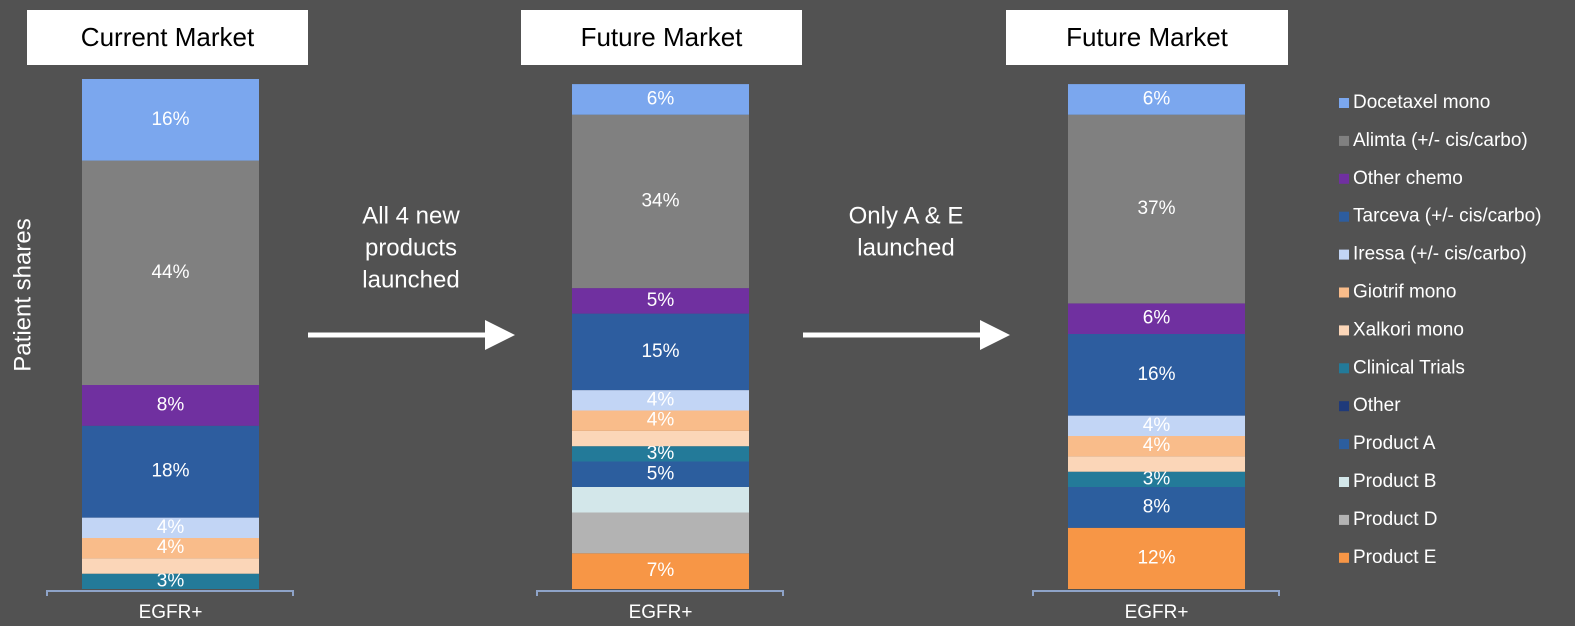 The height and width of the screenshot is (626, 1575). I want to click on data-label: 44%, so click(170, 272).